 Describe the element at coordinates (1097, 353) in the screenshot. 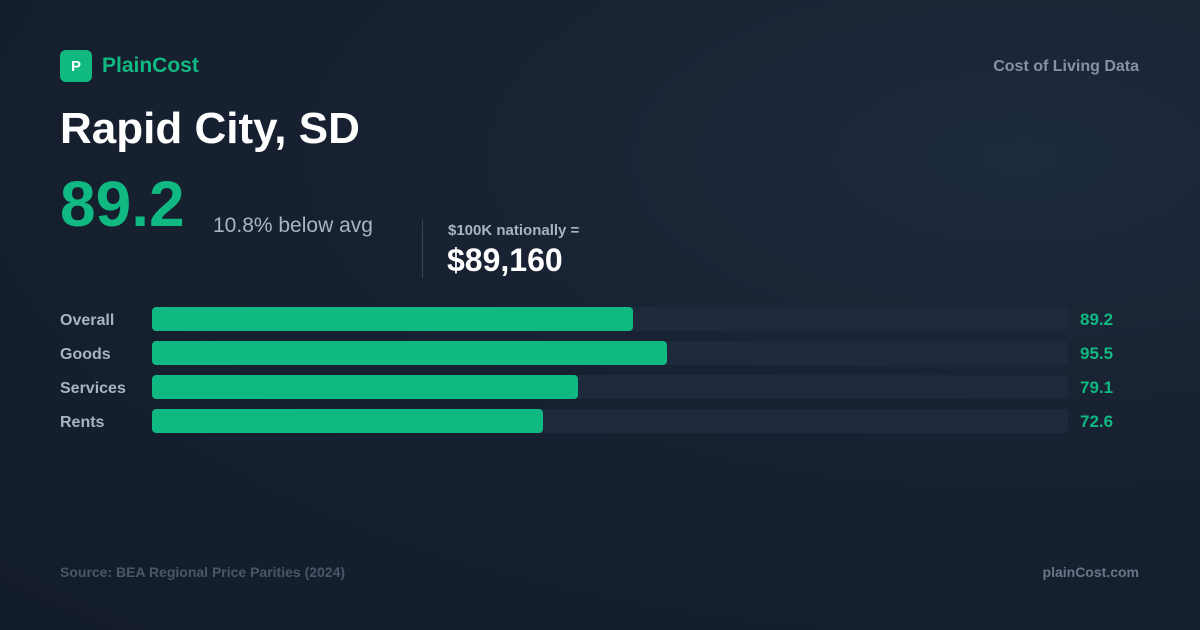

I see `bar-value-goods: 95.5` at that location.